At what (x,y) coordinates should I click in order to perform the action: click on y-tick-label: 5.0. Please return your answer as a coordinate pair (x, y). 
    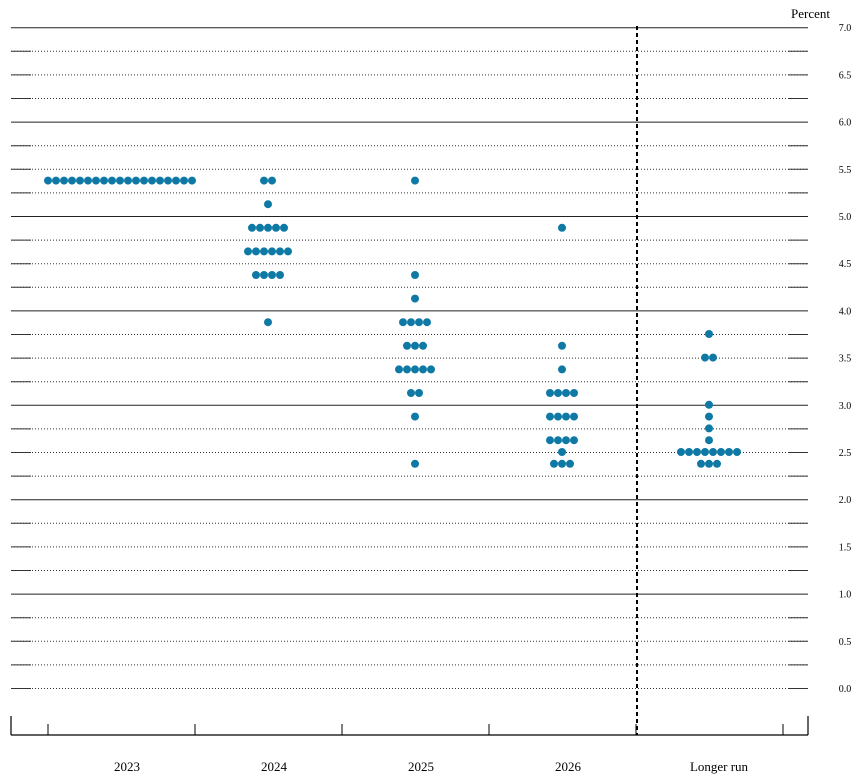
    Looking at the image, I should click on (845, 217).